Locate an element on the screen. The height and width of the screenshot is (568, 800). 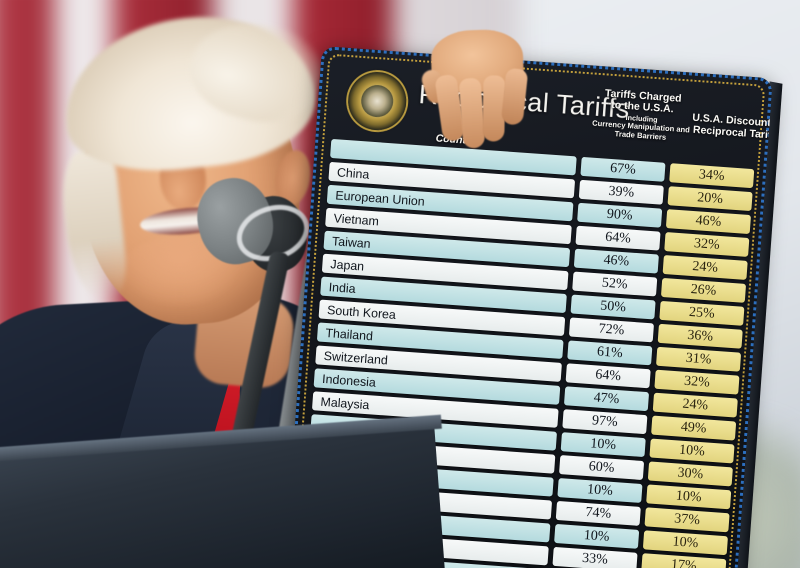
cell-tariff-charged: 72% is located at coordinates (611, 330).